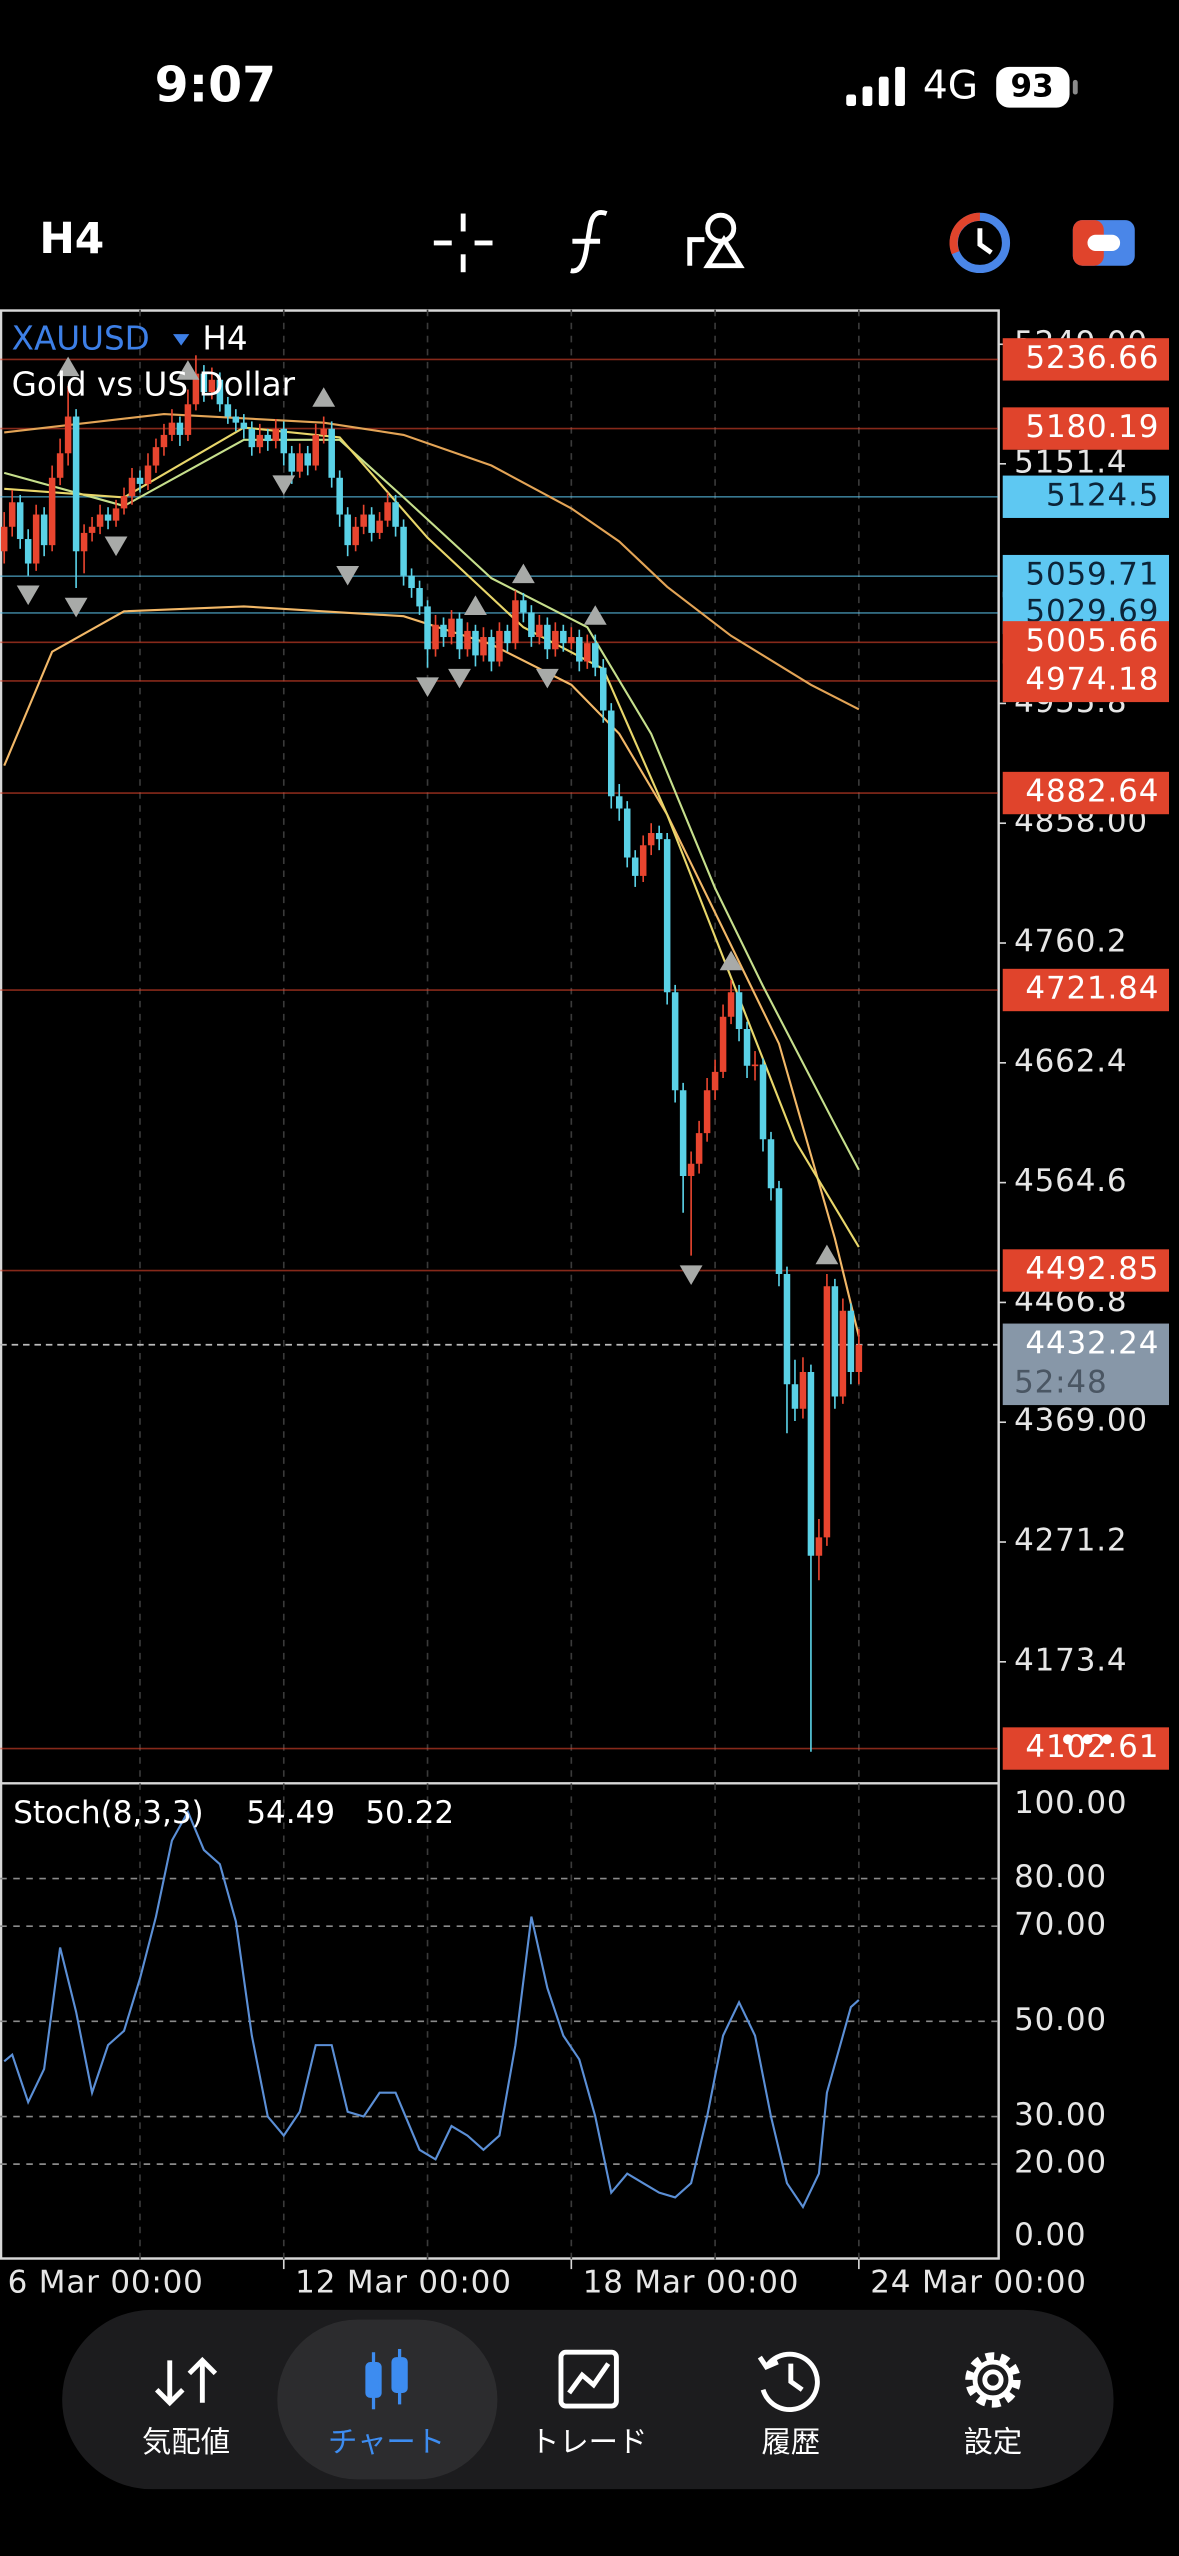  What do you see at coordinates (1092, 989) in the screenshot?
I see `level-price-label: 4721.84` at bounding box center [1092, 989].